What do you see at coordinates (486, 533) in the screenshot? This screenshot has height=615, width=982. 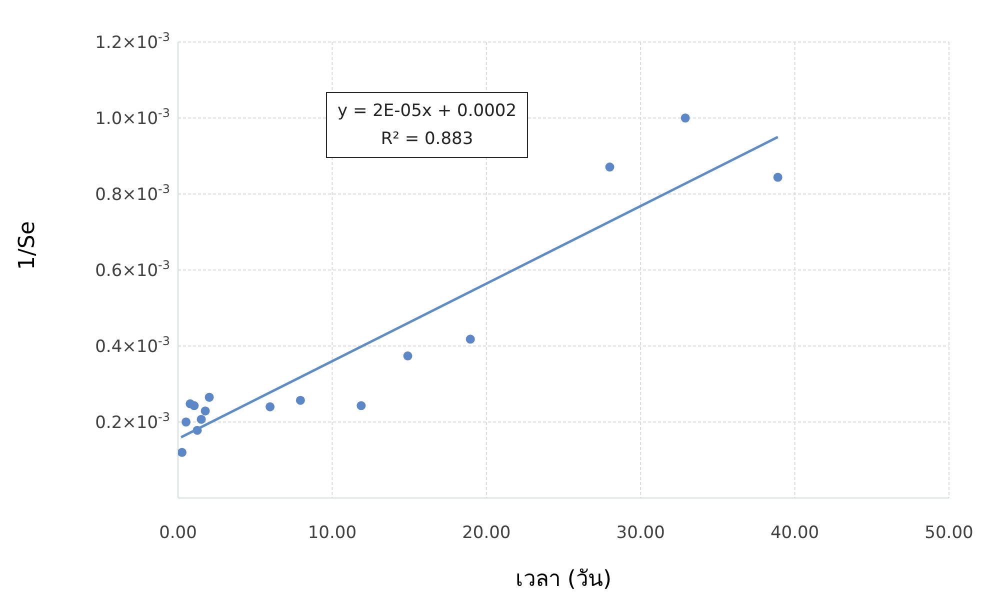 I see `x-tick-label: 20.00` at bounding box center [486, 533].